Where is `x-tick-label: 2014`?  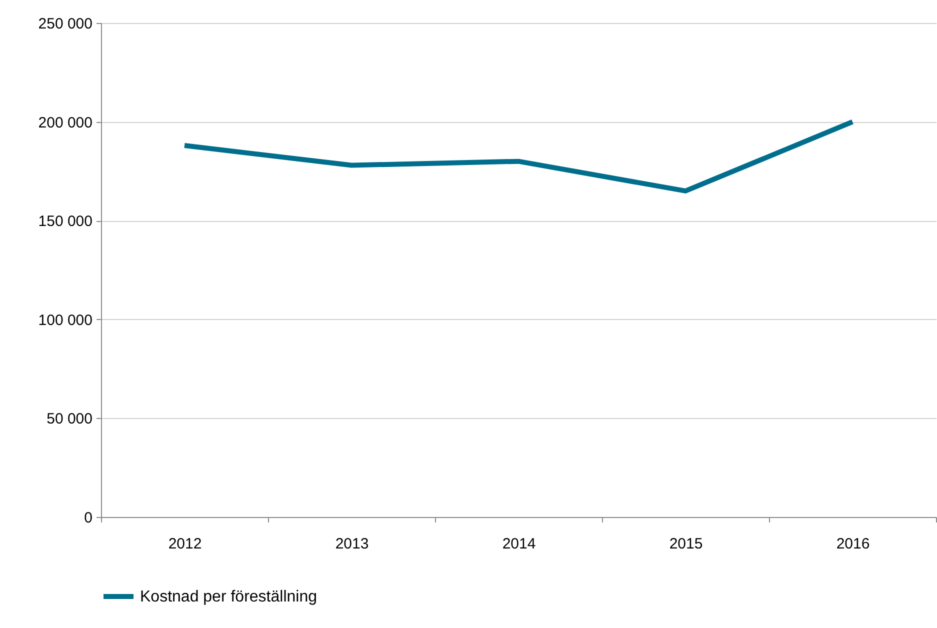
x-tick-label: 2014 is located at coordinates (519, 544).